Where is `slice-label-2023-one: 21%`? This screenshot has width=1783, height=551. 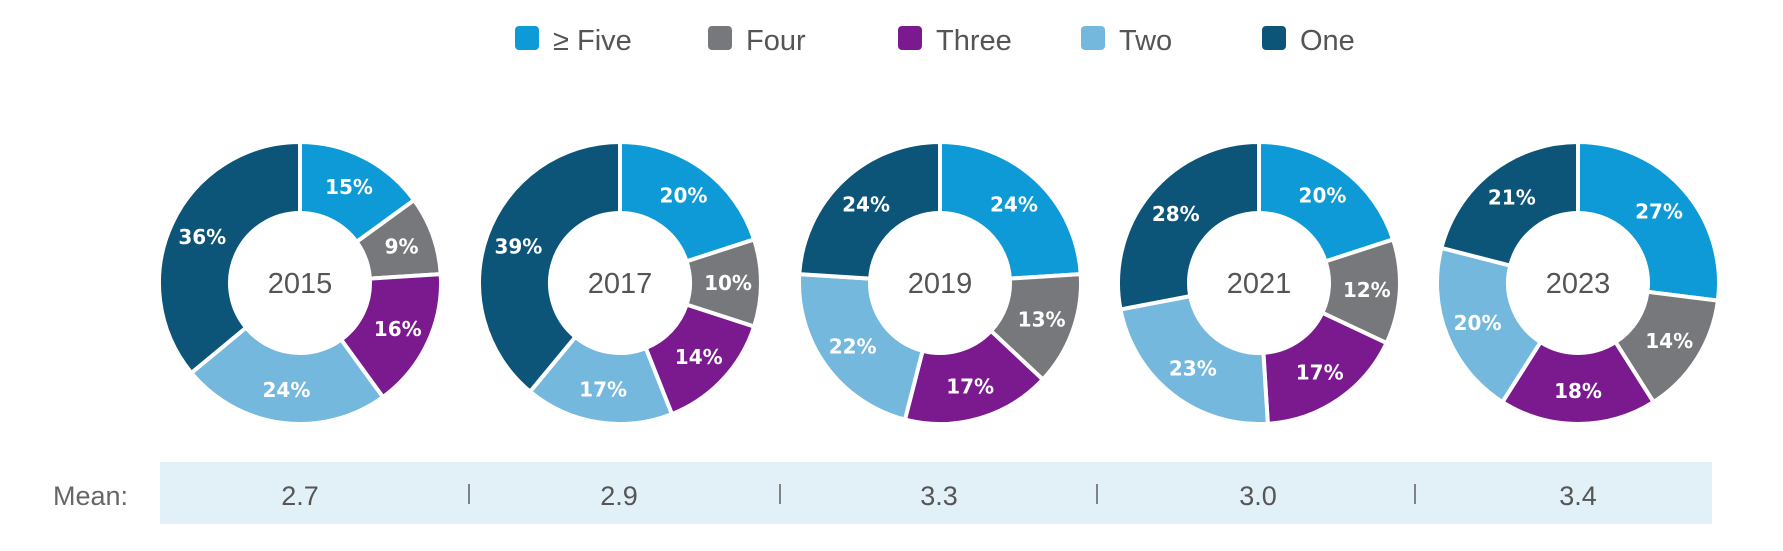
slice-label-2023-one: 21% is located at coordinates (1512, 198).